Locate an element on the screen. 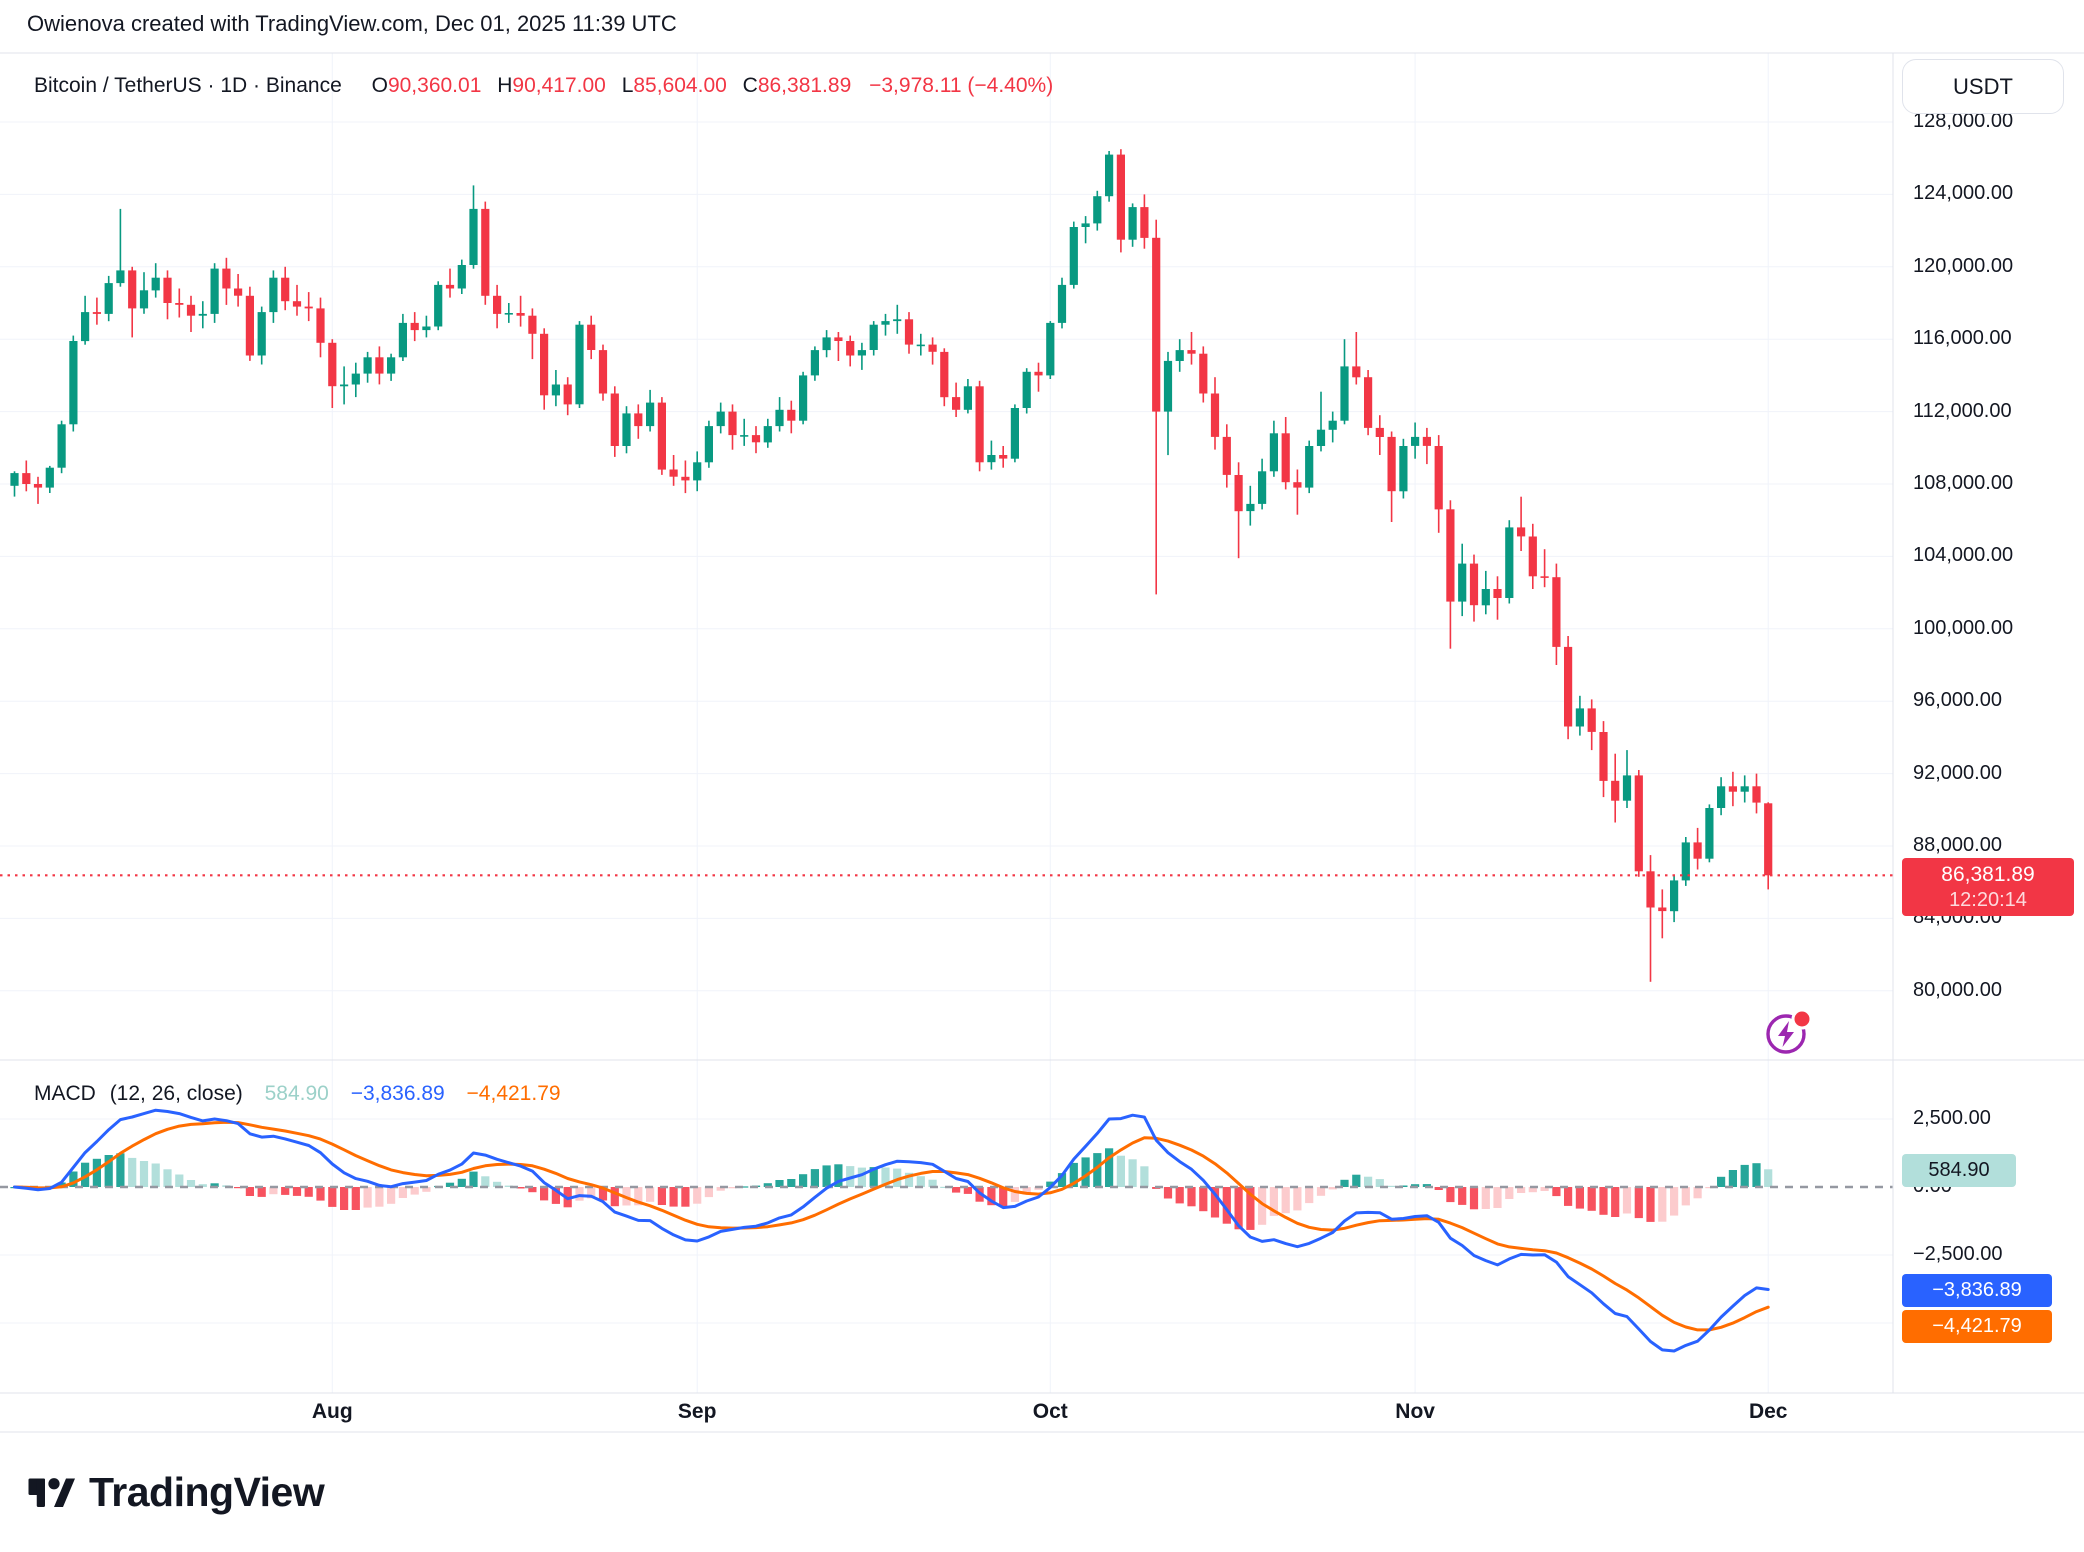 This screenshot has height=1552, width=2084. indicator-axis-label: −2,500.00 is located at coordinates (1958, 1254).